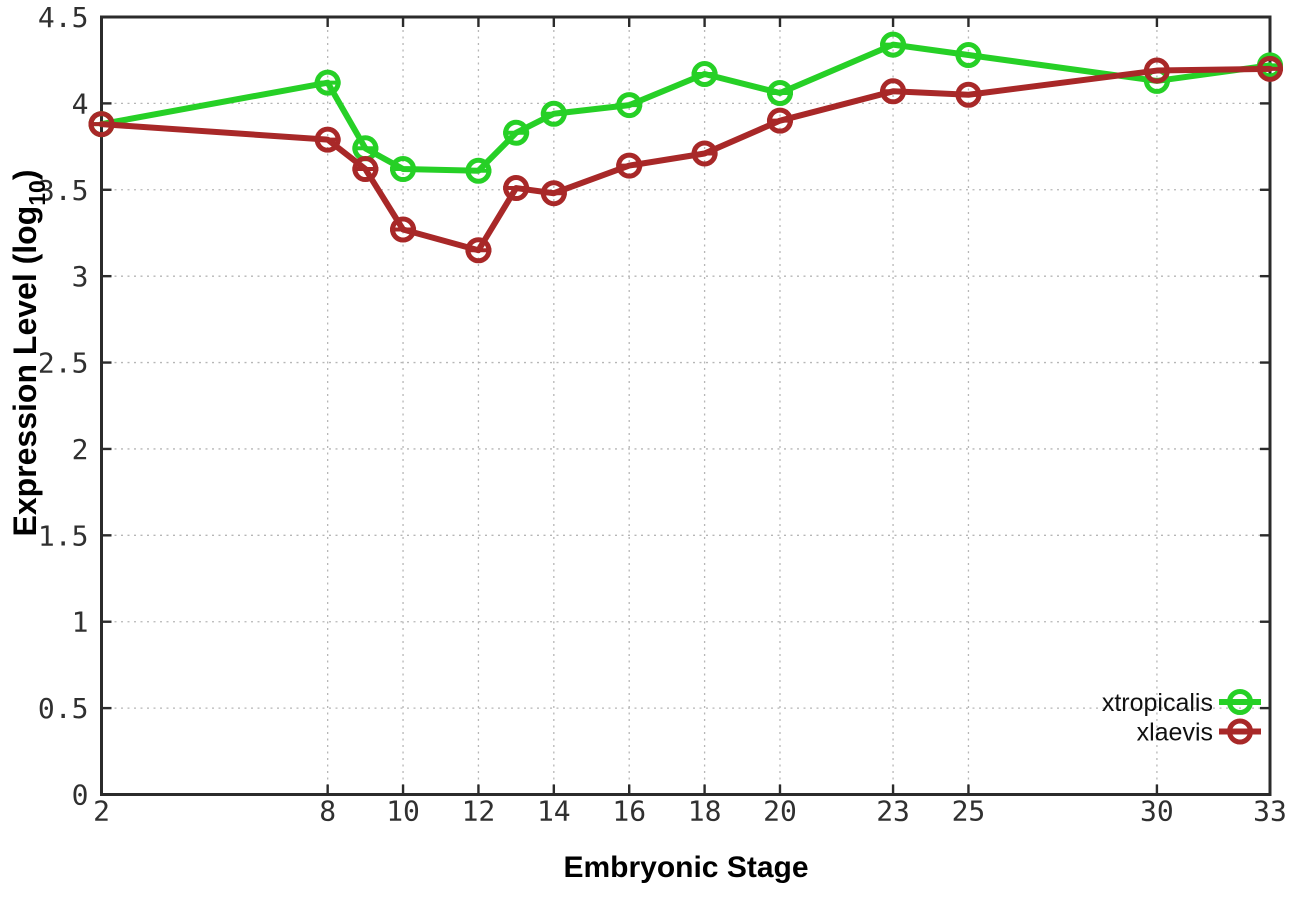  Describe the element at coordinates (403, 811) in the screenshot. I see `x-tick-label-10: 10` at that location.